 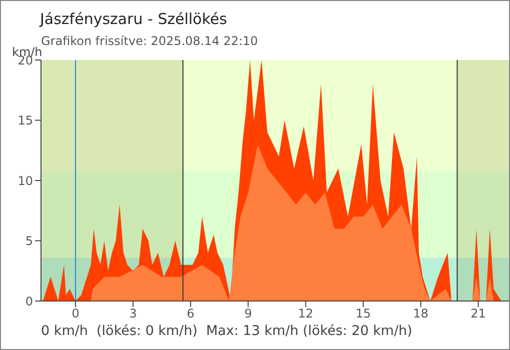 I want to click on x-tick-label: 15, so click(x=363, y=313).